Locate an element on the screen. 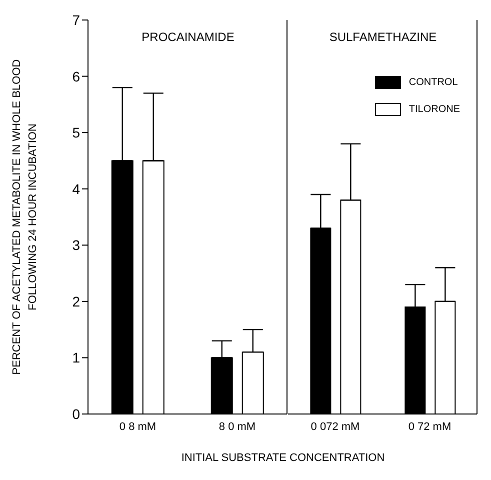  x-tick-label: 0 072 mM is located at coordinates (335, 426).